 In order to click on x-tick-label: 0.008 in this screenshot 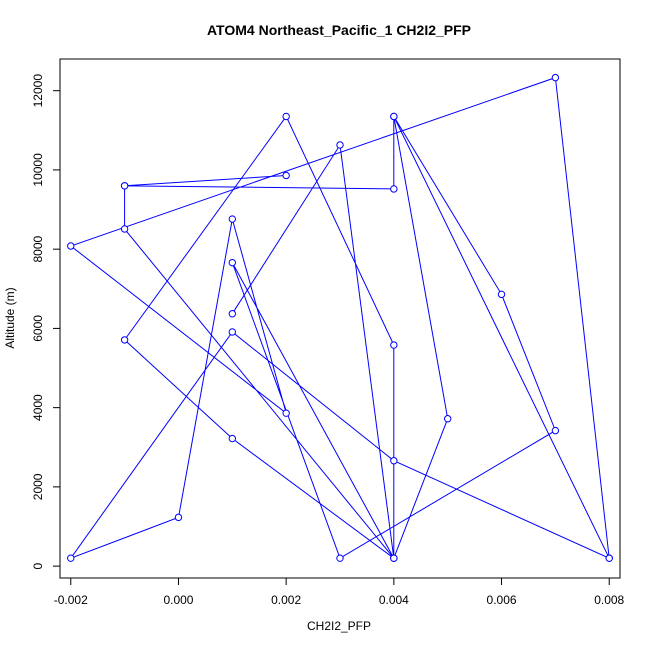, I will do `click(609, 600)`.